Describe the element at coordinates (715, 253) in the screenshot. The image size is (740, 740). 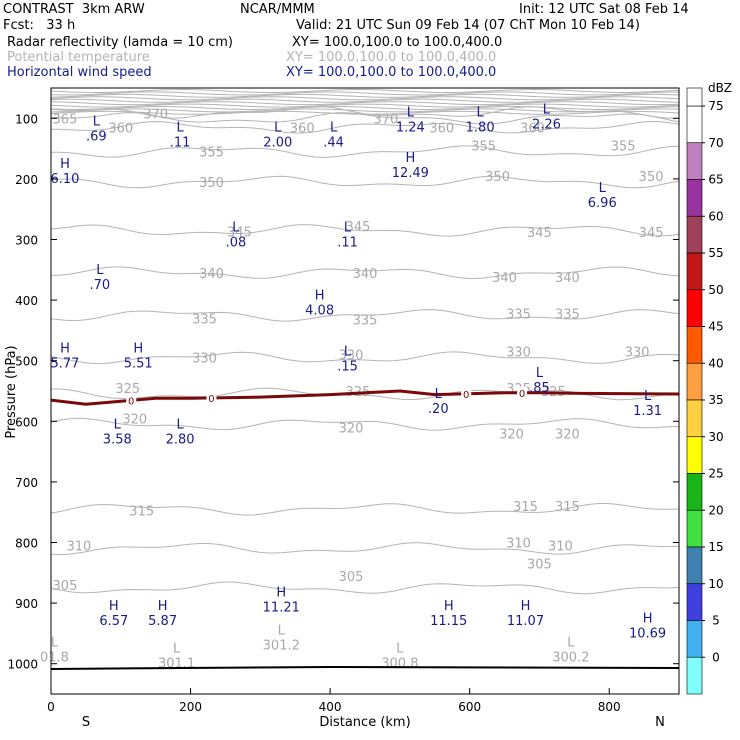
I see `colorbar-level-label: 55` at that location.